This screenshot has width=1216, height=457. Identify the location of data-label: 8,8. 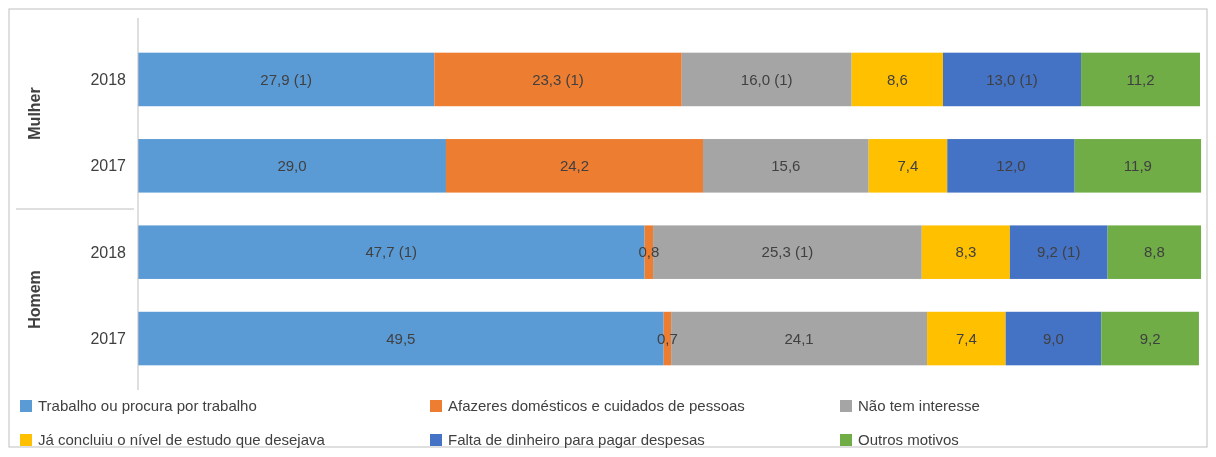
(1154, 252).